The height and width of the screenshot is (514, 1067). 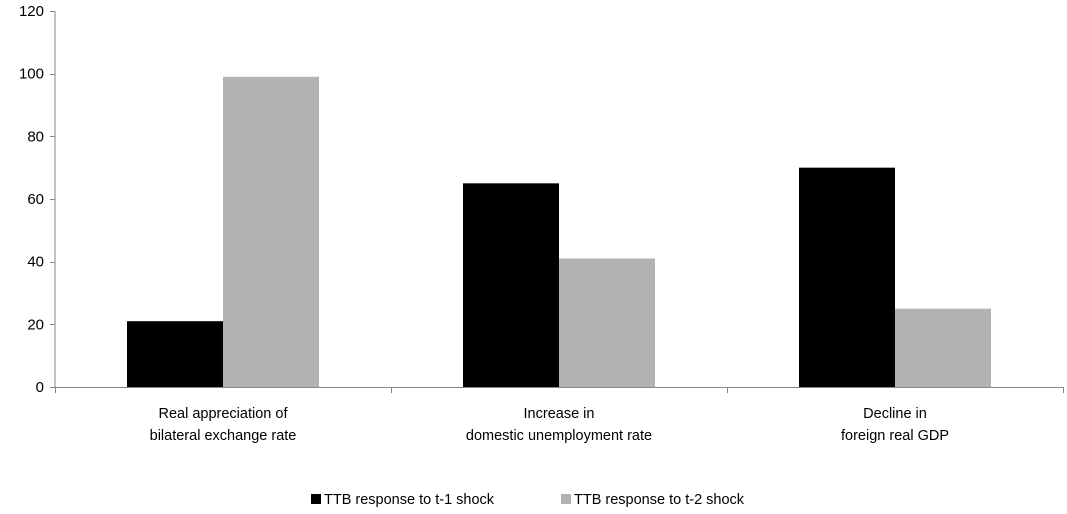 What do you see at coordinates (895, 436) in the screenshot?
I see `category-label: foreign real GDP` at bounding box center [895, 436].